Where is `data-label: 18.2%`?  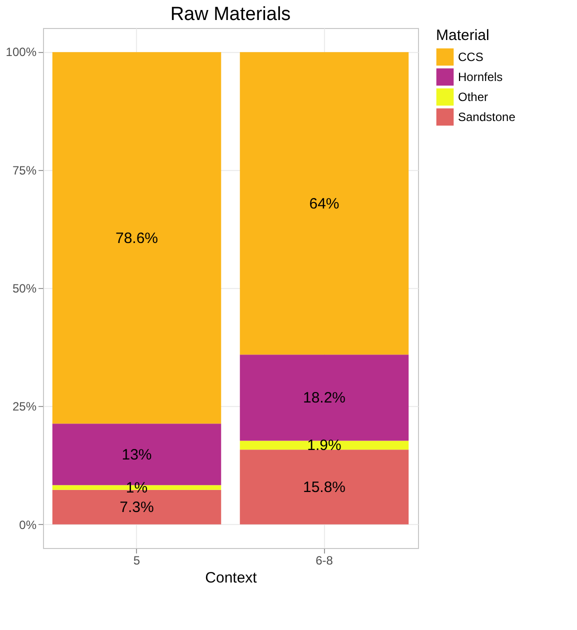 data-label: 18.2% is located at coordinates (324, 398).